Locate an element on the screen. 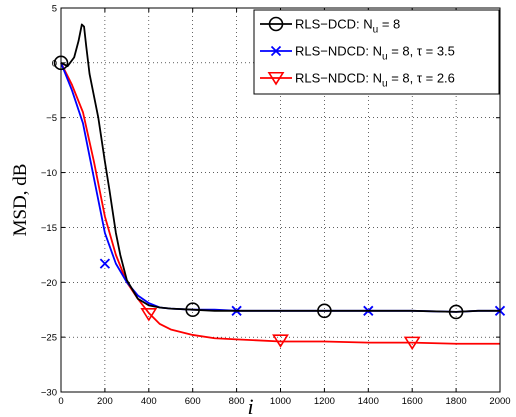 The image size is (516, 417). legend-label: RLS−DCD: Nu = 8 is located at coordinates (347, 26).